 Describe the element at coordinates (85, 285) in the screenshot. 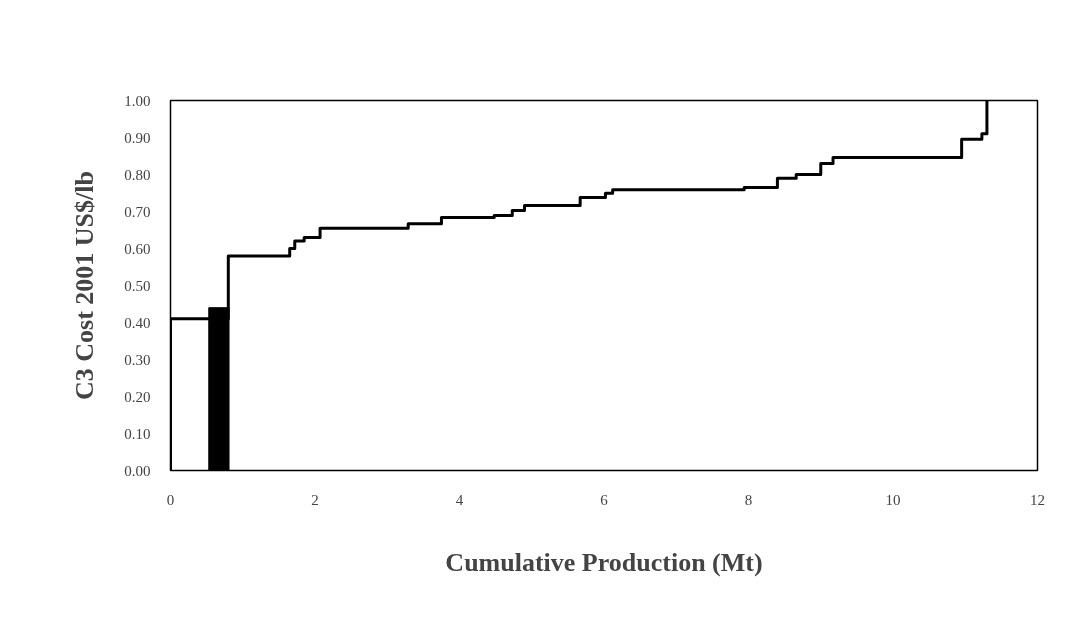

I see `y-axis-title: C3 Cost 2001 US$/lb` at that location.